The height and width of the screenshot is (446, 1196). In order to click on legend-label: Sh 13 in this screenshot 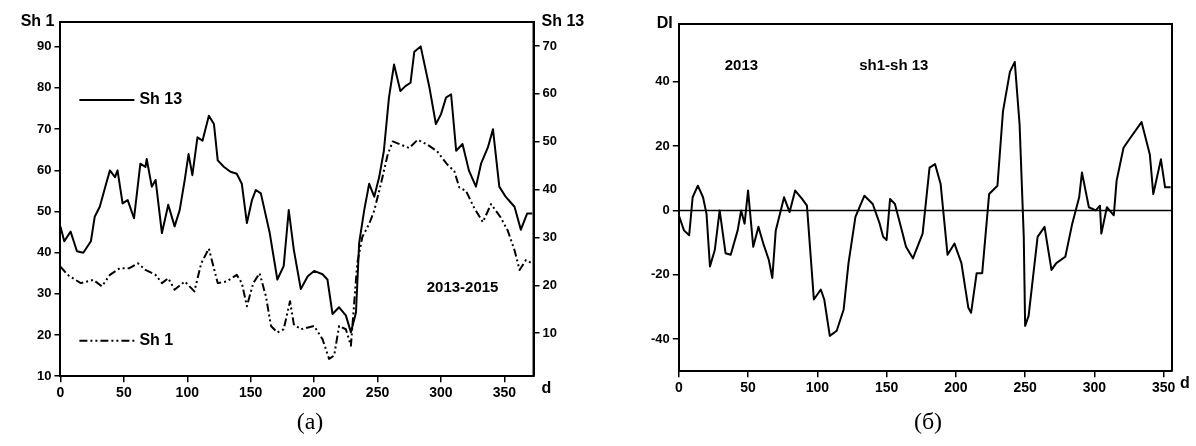, I will do `click(161, 99)`.